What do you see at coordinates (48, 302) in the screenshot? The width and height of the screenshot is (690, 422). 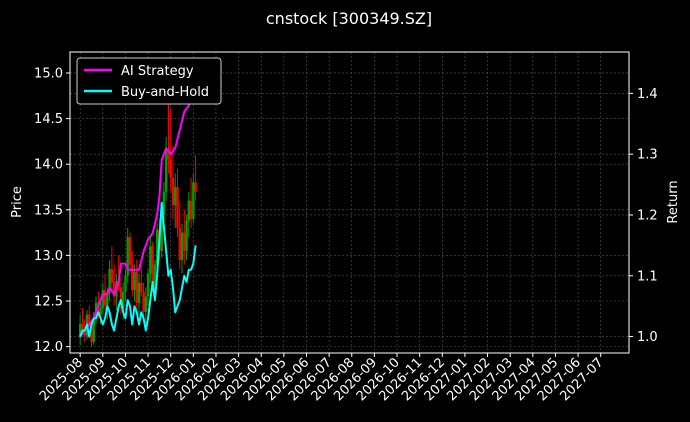 I see `left-tick-label: 12.5` at bounding box center [48, 302].